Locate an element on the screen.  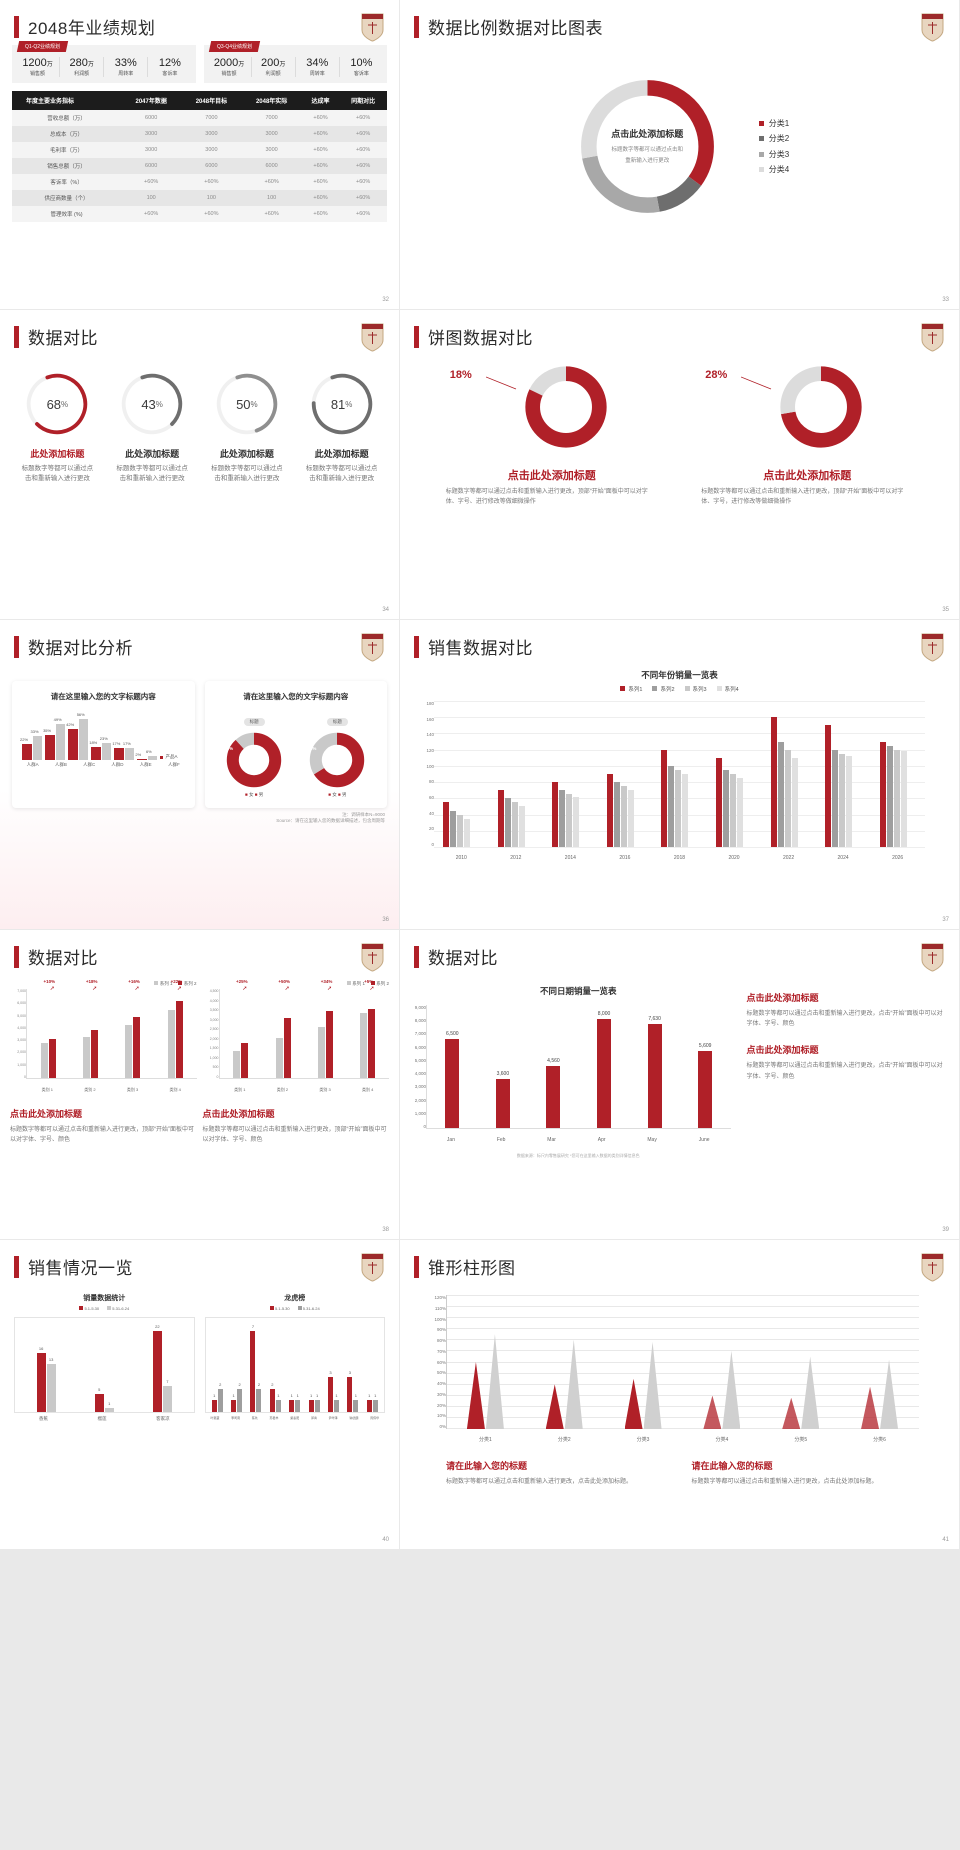
x-tick: 分类5 is located at coordinates (801, 1440).